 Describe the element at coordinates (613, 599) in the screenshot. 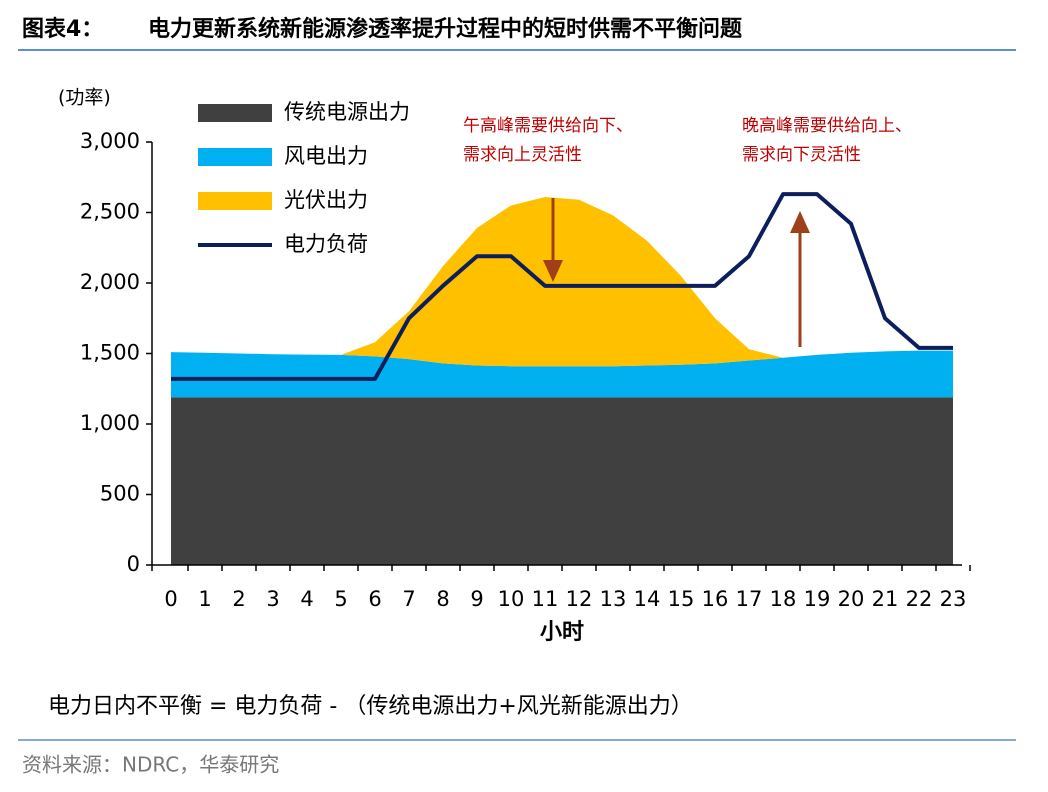

I see `x-tick-label: 13` at that location.